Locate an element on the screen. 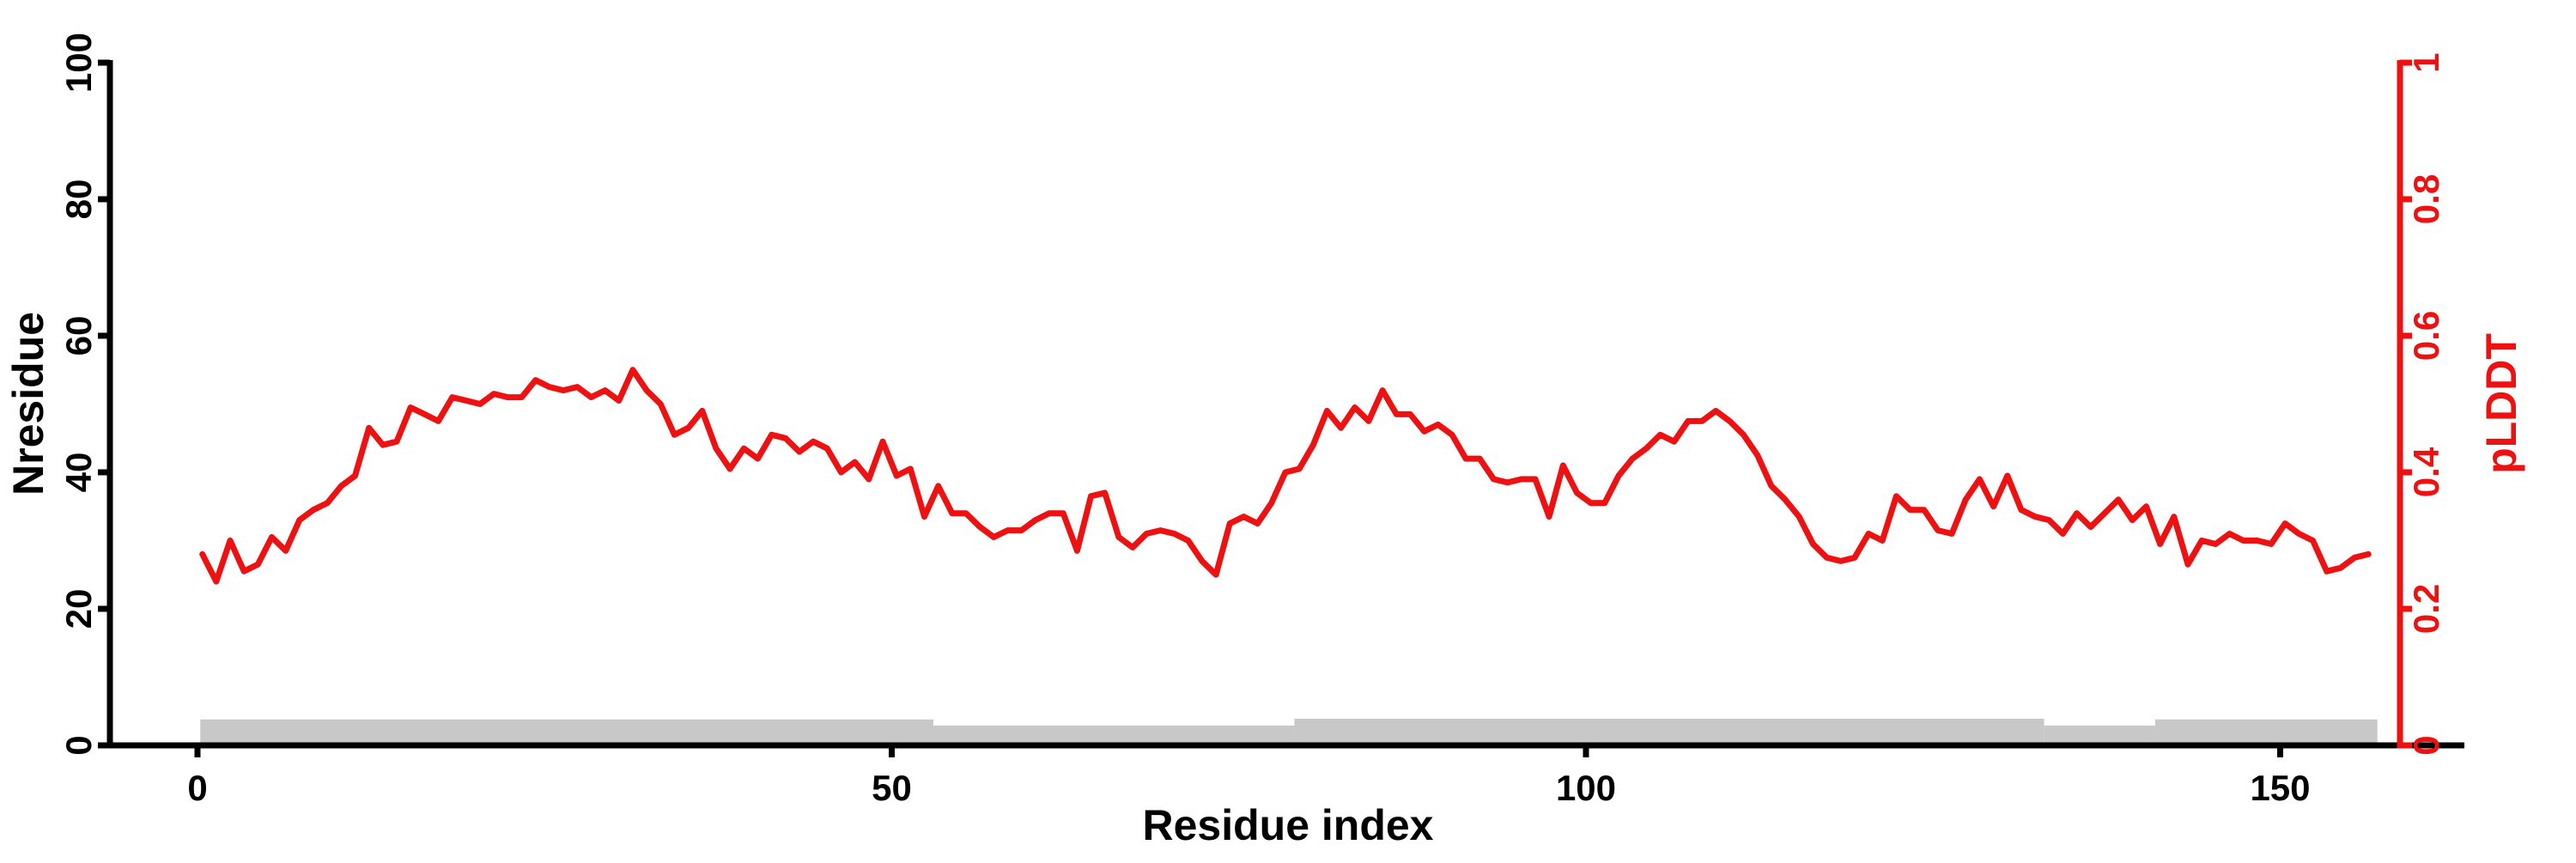 The image size is (2576, 863). x-axis-tick-label: 0 is located at coordinates (197, 788).